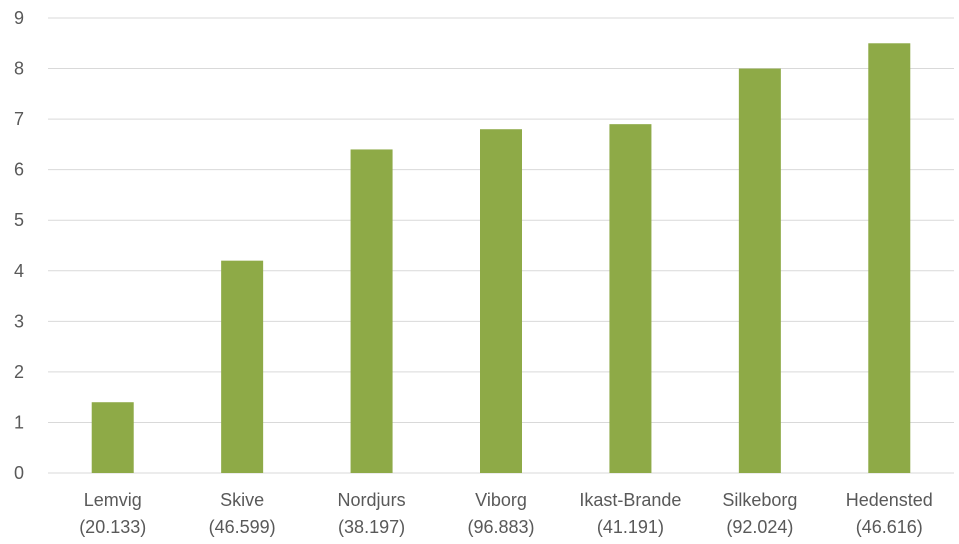 The height and width of the screenshot is (544, 959). I want to click on y-tick-label: 7, so click(19, 119).